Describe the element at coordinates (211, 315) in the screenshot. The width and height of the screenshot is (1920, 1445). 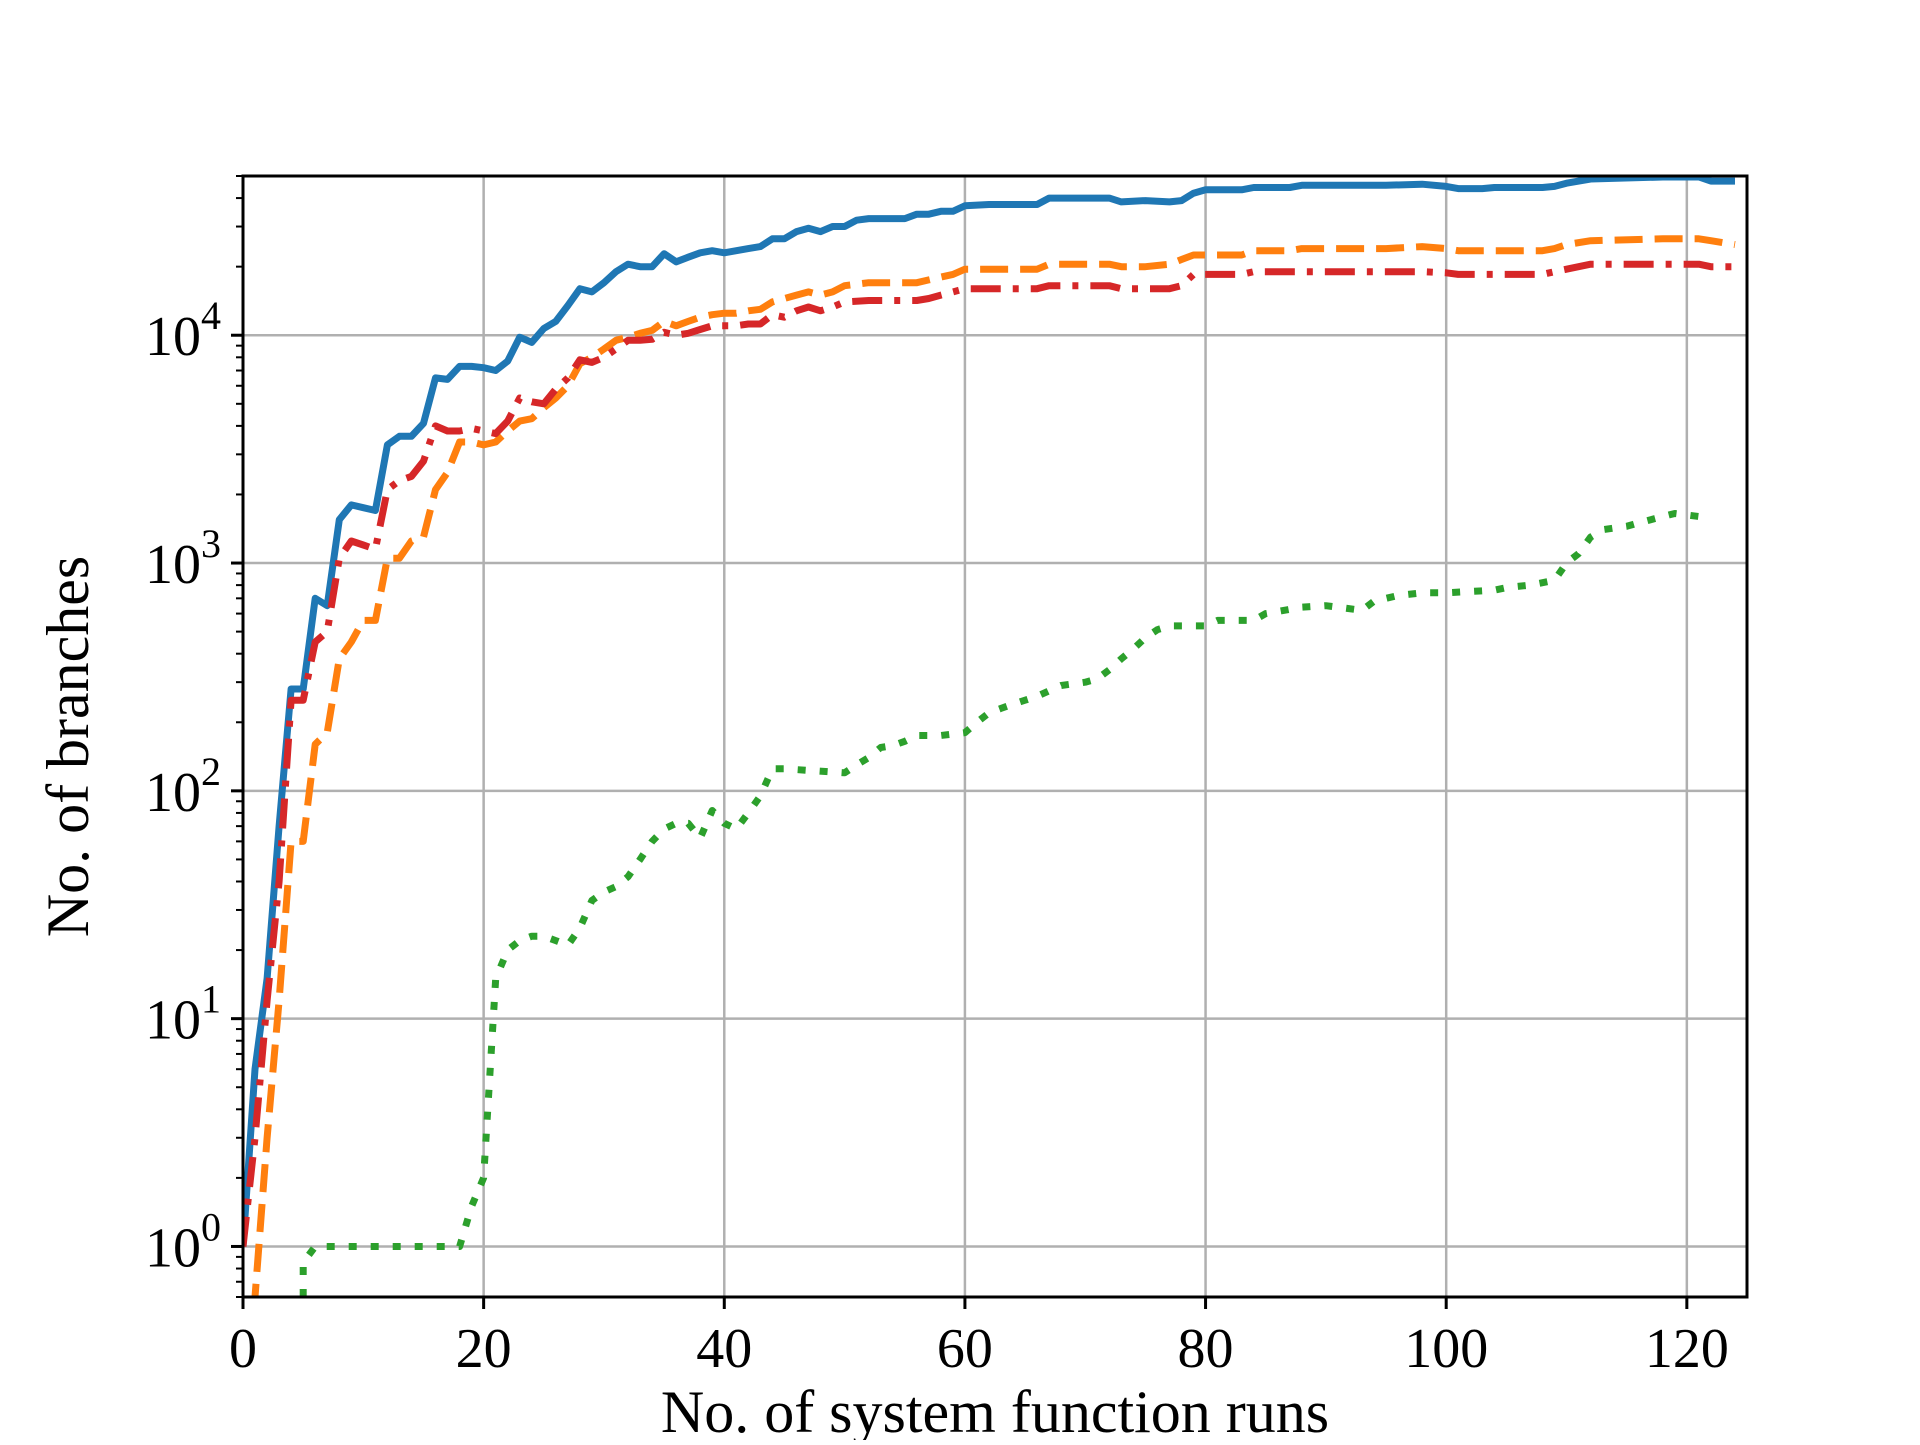
I see `y-tick-exponent: 4` at that location.